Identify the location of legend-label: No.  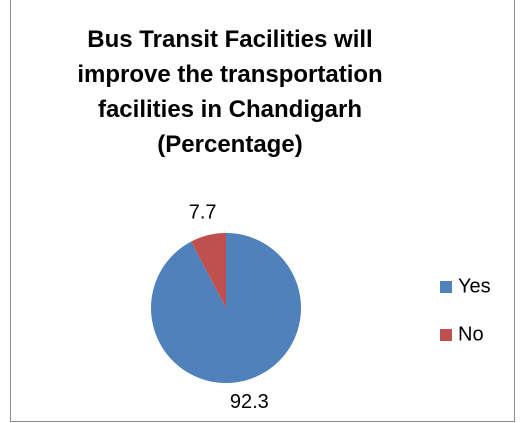
(471, 334).